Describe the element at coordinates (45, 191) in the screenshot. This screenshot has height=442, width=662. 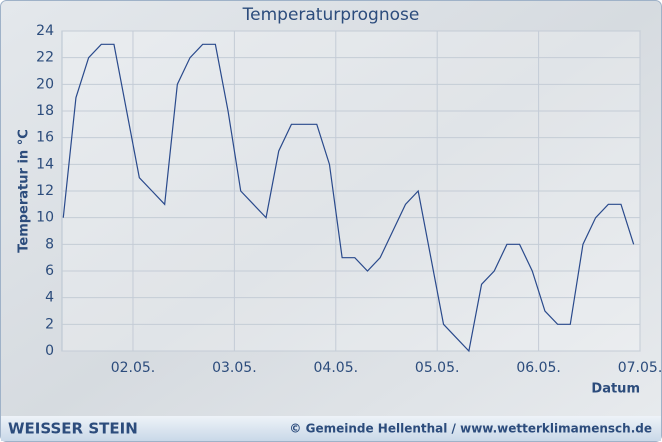
I see `y-tick-label: 12` at that location.